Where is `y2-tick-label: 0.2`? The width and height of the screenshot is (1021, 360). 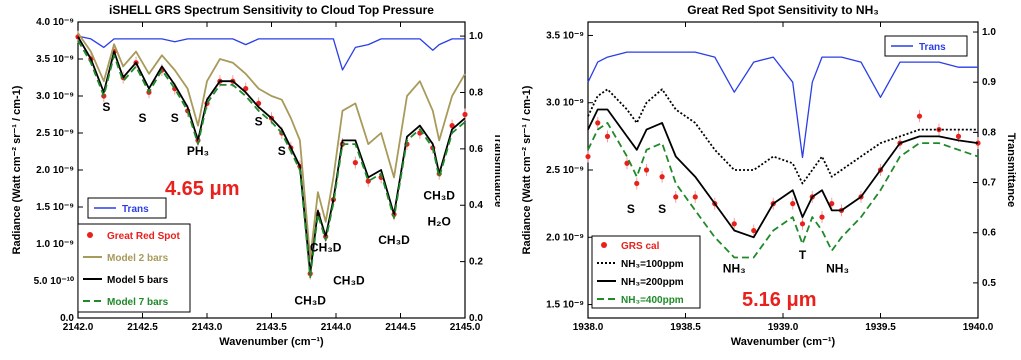 y2-tick-label: 0.2 is located at coordinates (476, 262).